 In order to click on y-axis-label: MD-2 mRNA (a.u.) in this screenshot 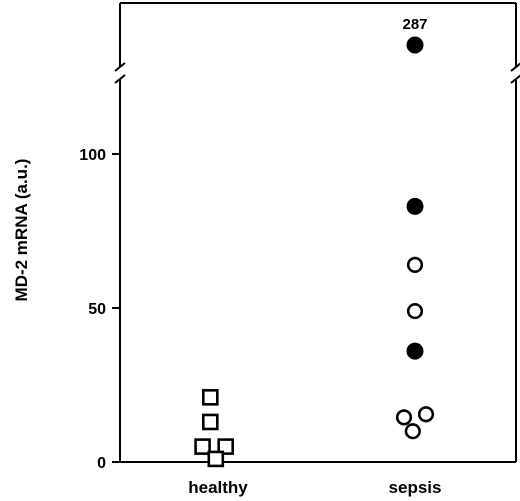, I will do `click(21, 230)`.